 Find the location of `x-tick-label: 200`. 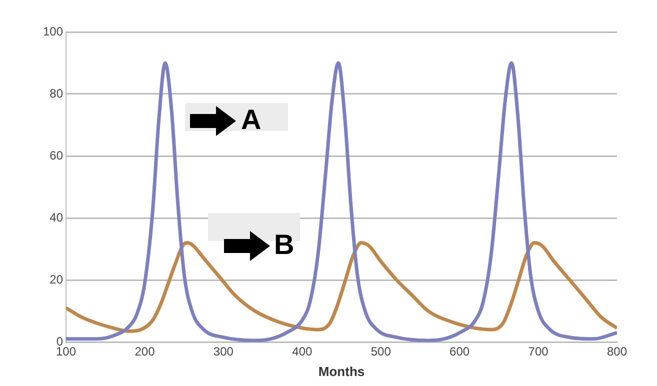

x-tick-label: 200 is located at coordinates (145, 351).